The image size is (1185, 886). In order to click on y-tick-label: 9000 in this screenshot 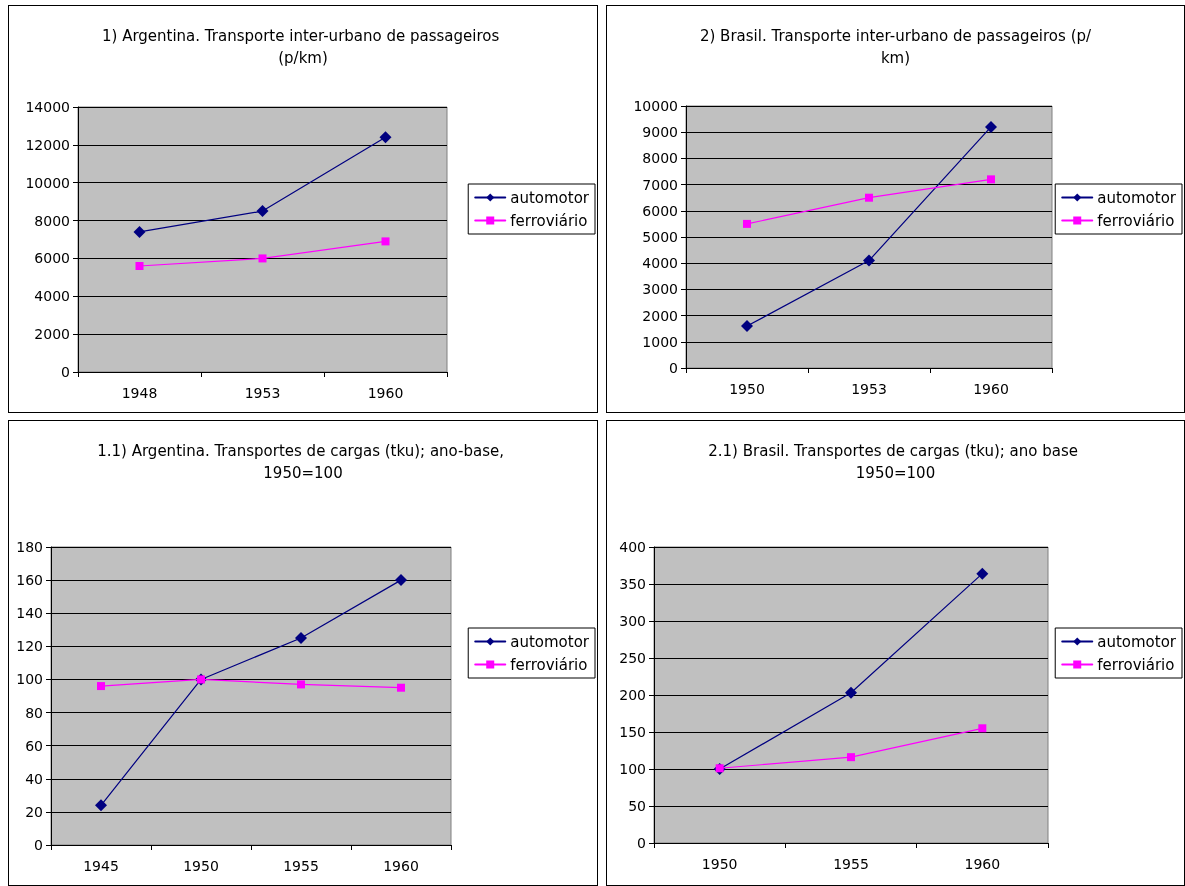, I will do `click(660, 132)`.